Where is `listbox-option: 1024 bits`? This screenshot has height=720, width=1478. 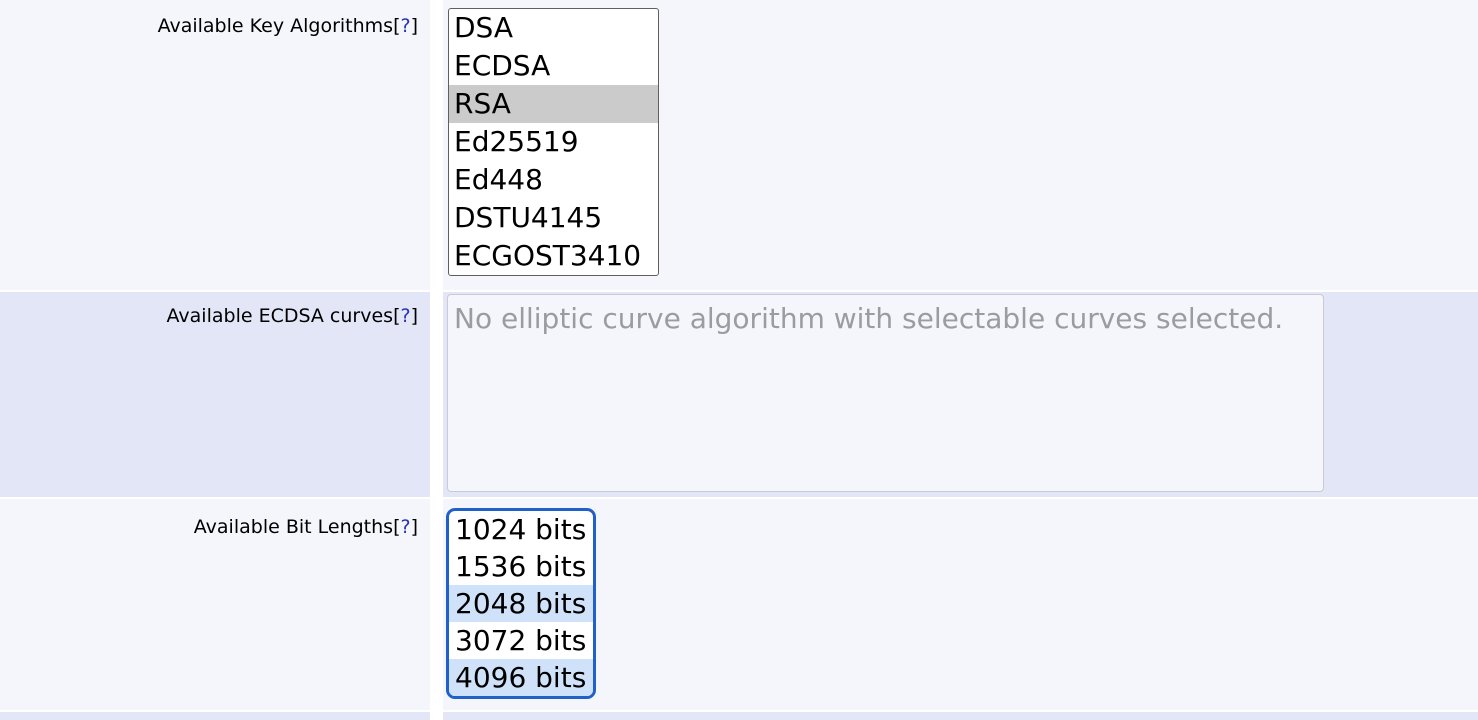
listbox-option: 1024 bits is located at coordinates (521, 529).